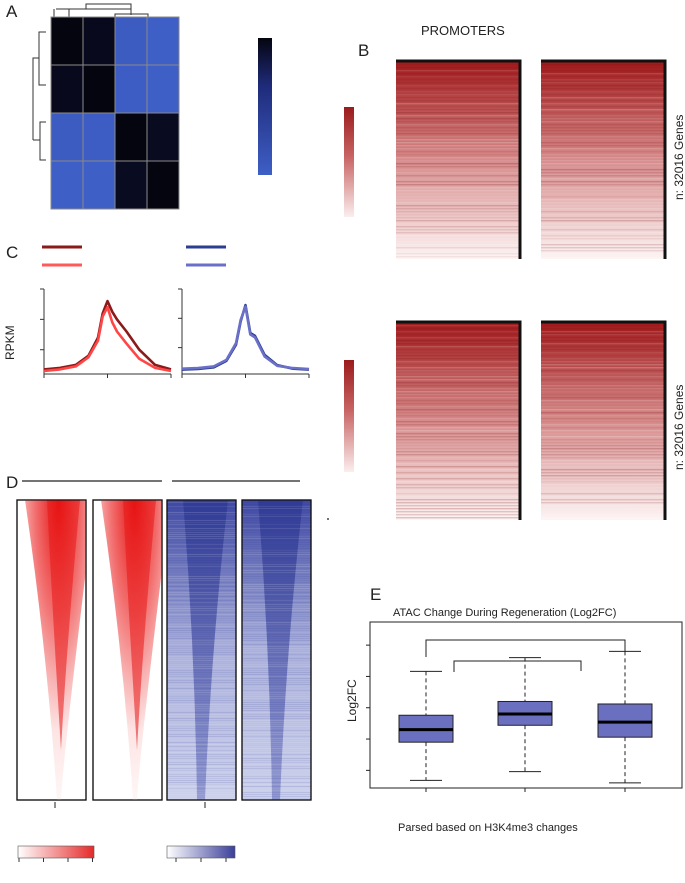  Describe the element at coordinates (201, 852) in the screenshot. I see `blue-scale-bar` at that location.